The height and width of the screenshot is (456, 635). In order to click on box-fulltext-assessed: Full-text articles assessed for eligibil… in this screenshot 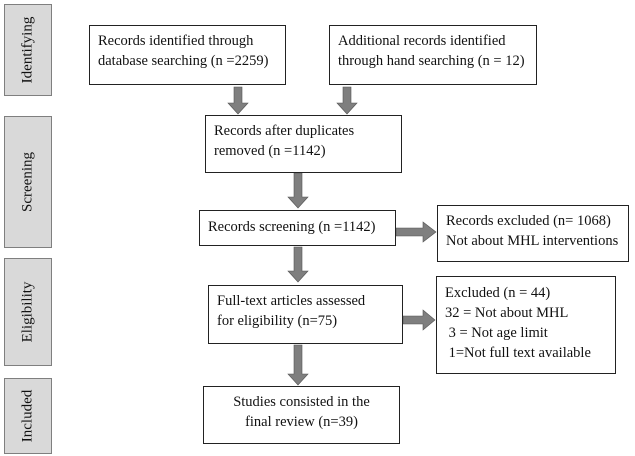, I will do `click(305, 314)`.